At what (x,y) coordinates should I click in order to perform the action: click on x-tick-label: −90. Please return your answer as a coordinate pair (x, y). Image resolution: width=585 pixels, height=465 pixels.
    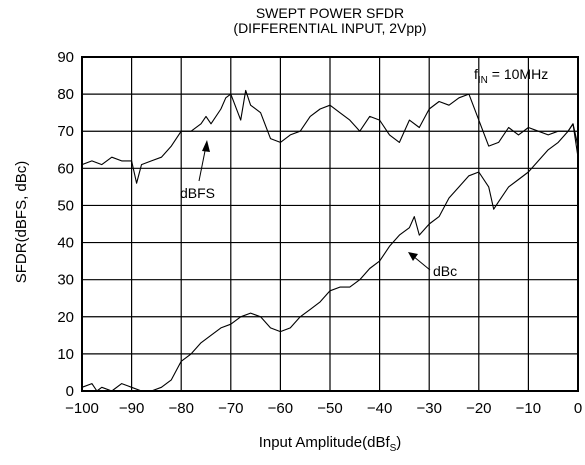
    Looking at the image, I should click on (131, 408).